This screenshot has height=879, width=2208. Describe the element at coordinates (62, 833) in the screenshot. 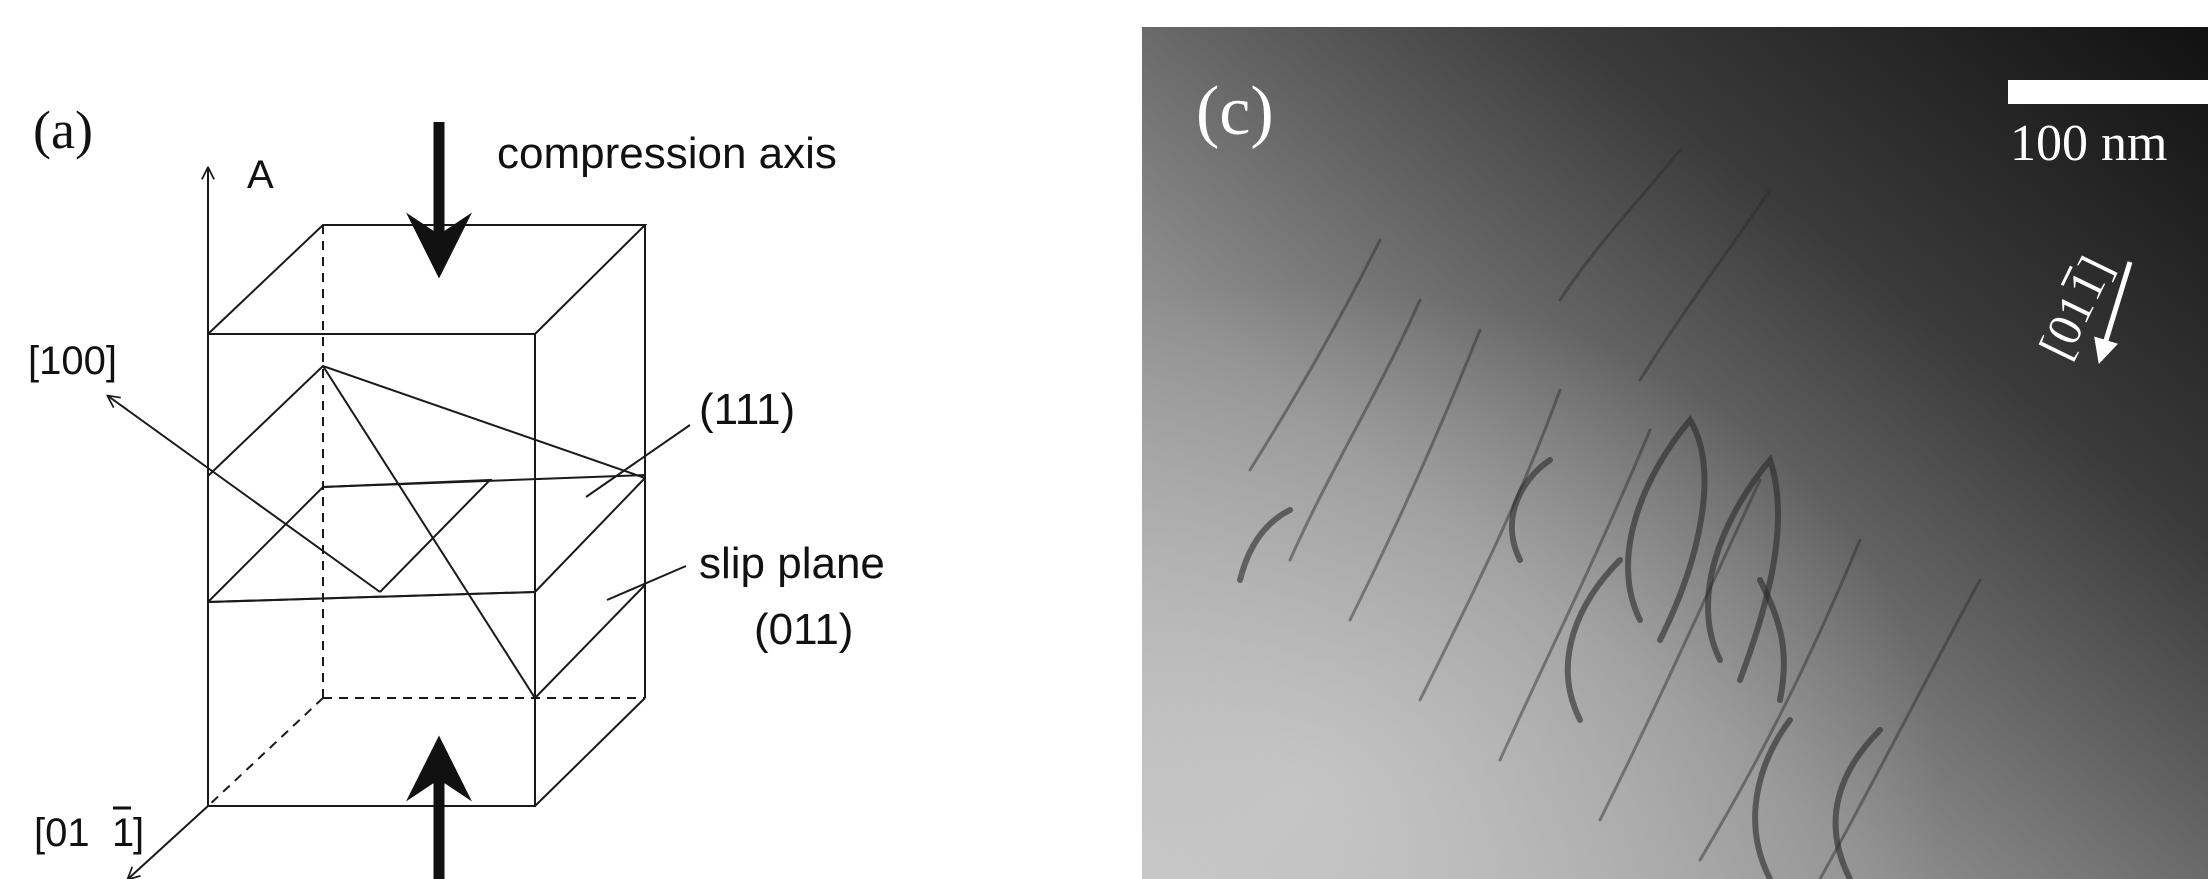

I see `dir-01bar1-main: [01` at that location.